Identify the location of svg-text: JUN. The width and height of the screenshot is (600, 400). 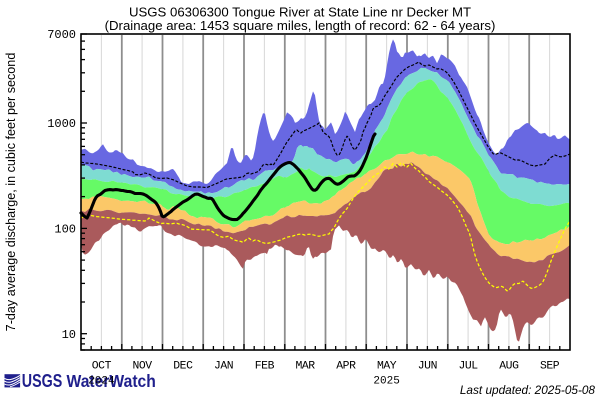
(427, 367).